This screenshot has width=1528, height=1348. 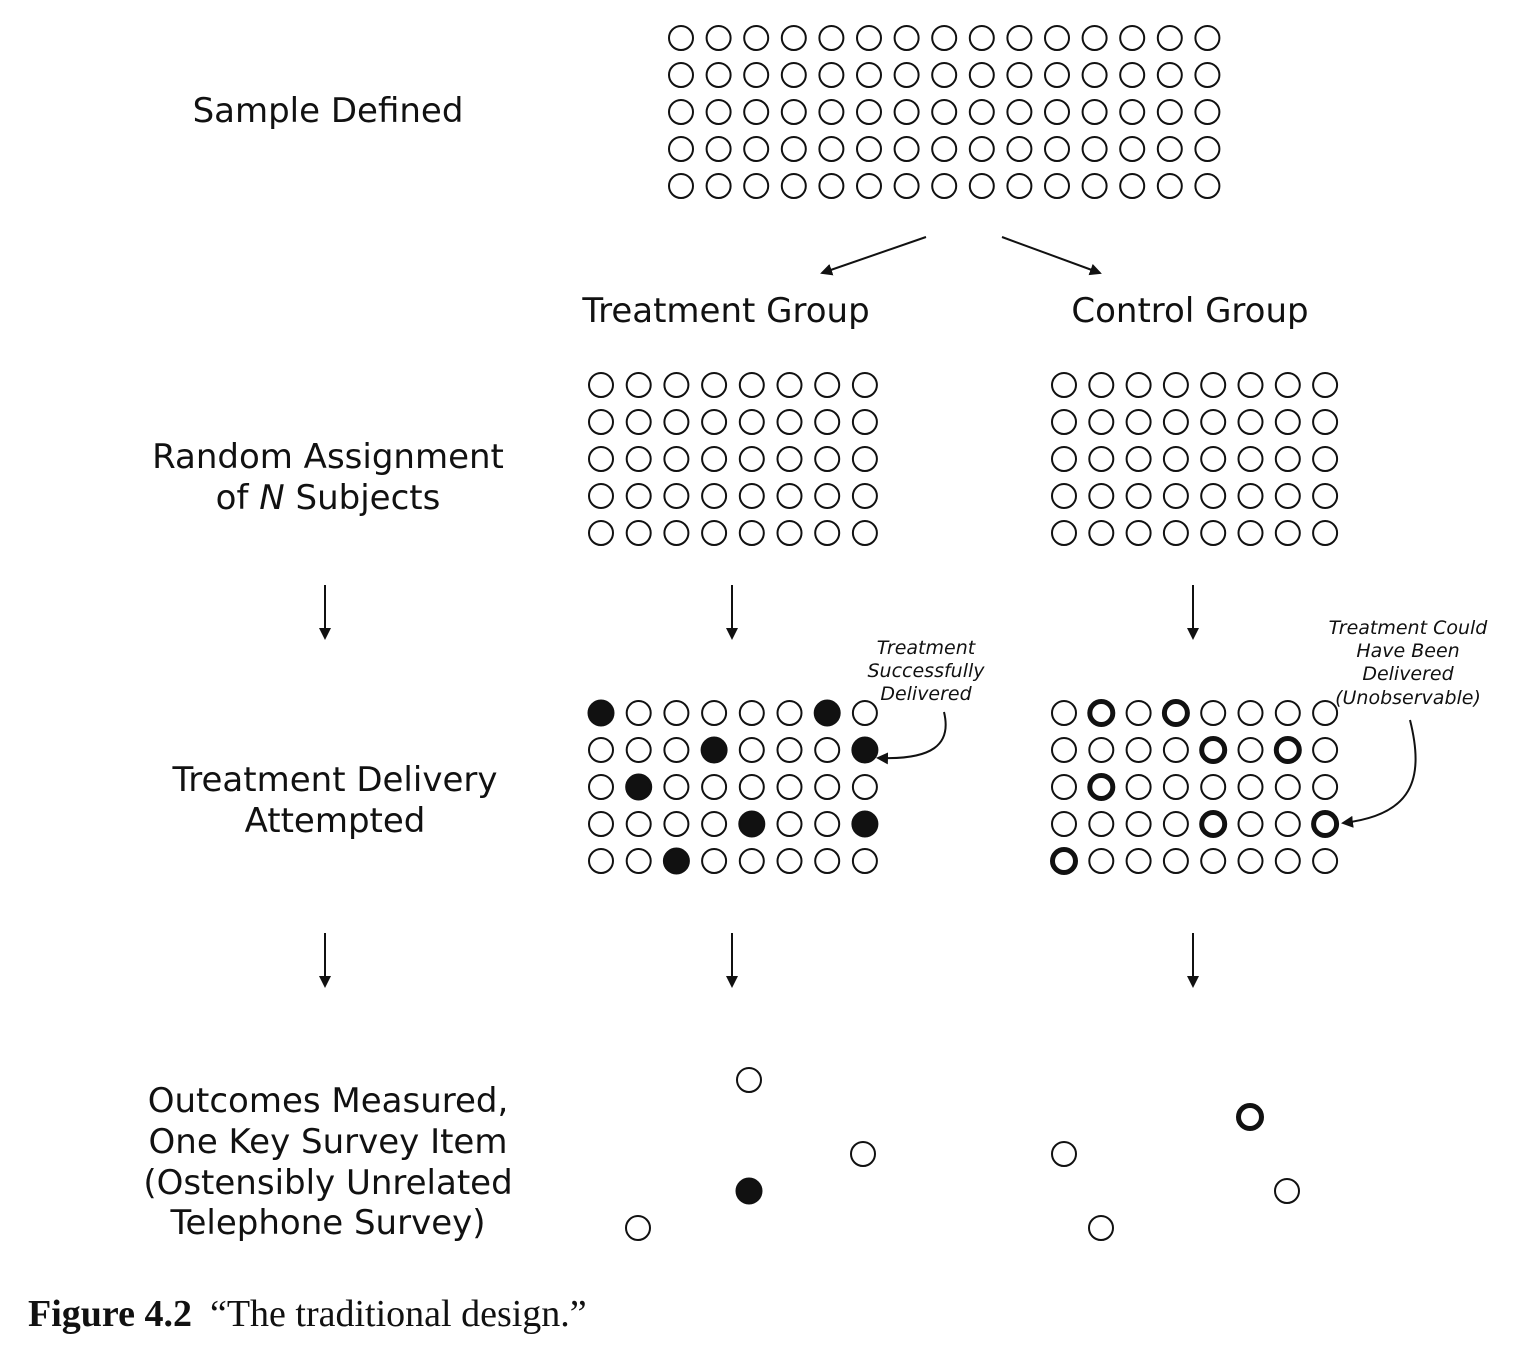 I want to click on label-ostensibly-unrelated: (Ostensibly Unrelated, so click(x=327, y=1183).